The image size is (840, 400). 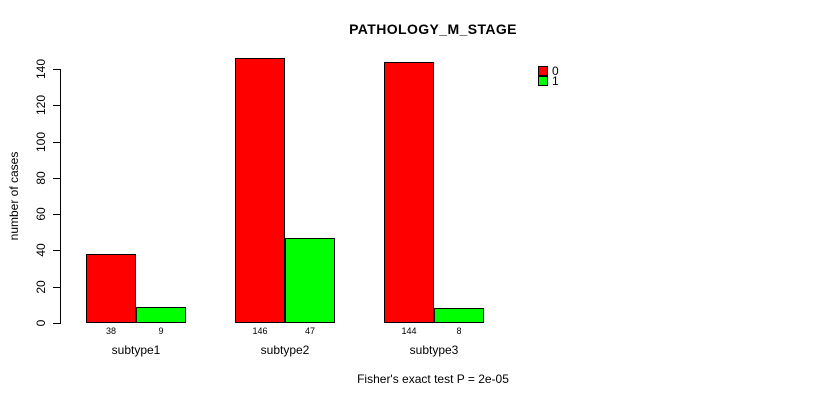 I want to click on y-axis-line, so click(x=60, y=196).